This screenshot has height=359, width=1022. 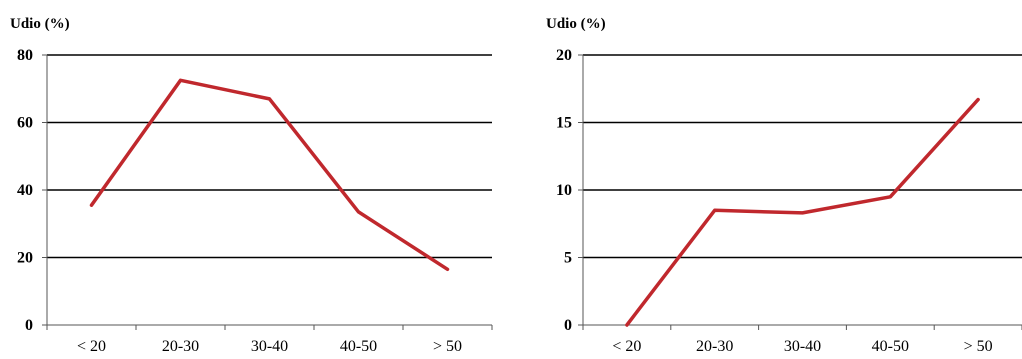 I want to click on y-tick-label: 5, so click(x=568, y=258).